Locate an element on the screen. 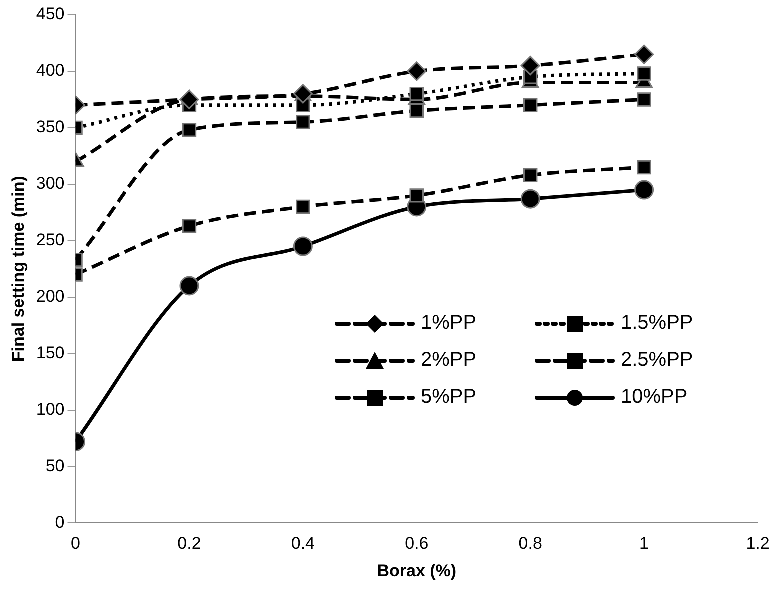 Image resolution: width=783 pixels, height=591 pixels. y-tick-label: 0 is located at coordinates (60, 522).